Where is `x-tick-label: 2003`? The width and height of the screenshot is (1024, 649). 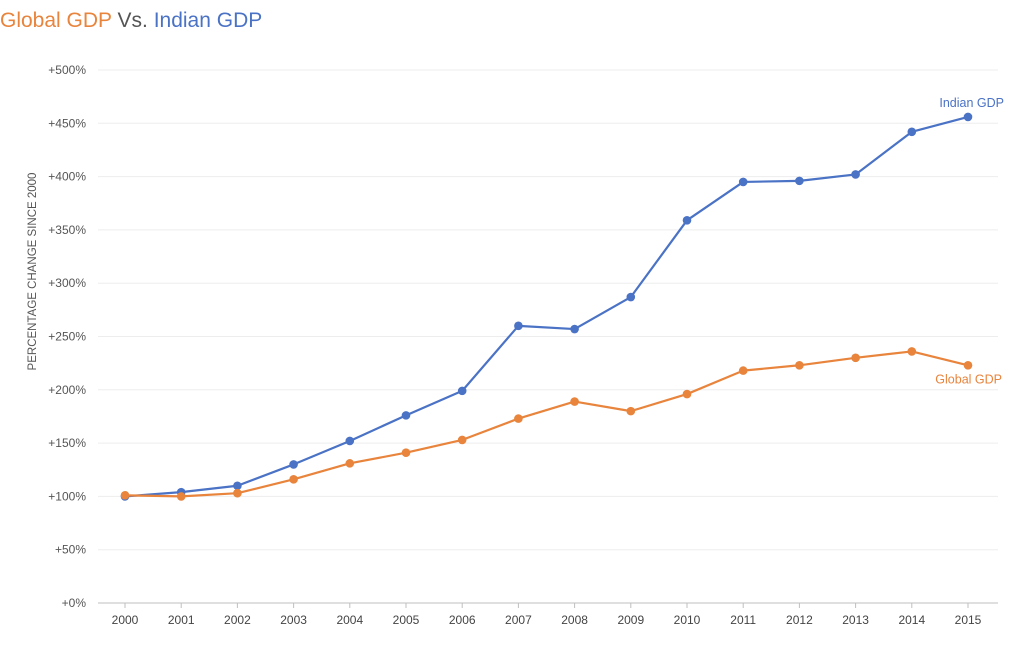
x-tick-label: 2003 is located at coordinates (293, 620).